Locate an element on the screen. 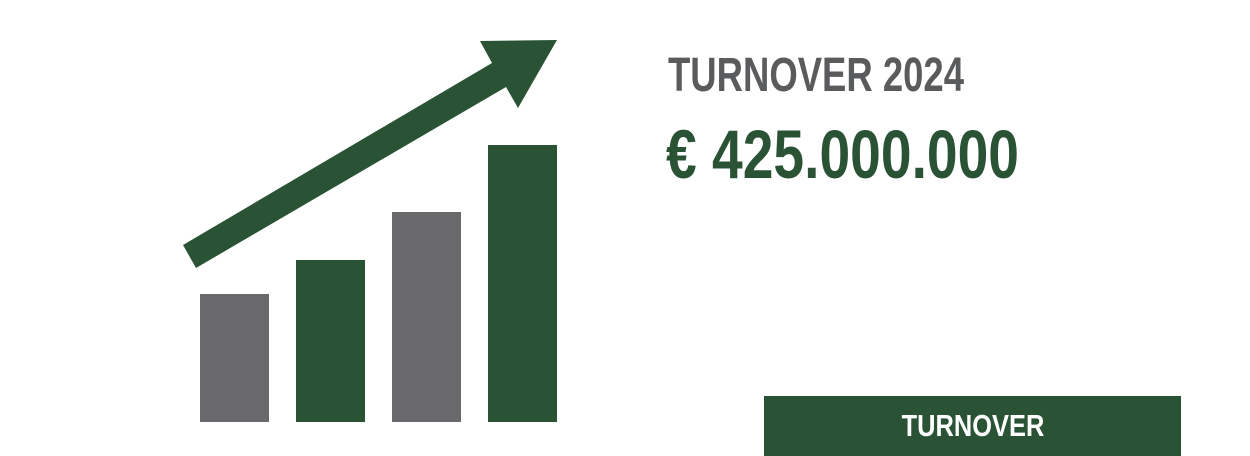 The height and width of the screenshot is (456, 1250). rising-arrow-icon is located at coordinates (370, 154).